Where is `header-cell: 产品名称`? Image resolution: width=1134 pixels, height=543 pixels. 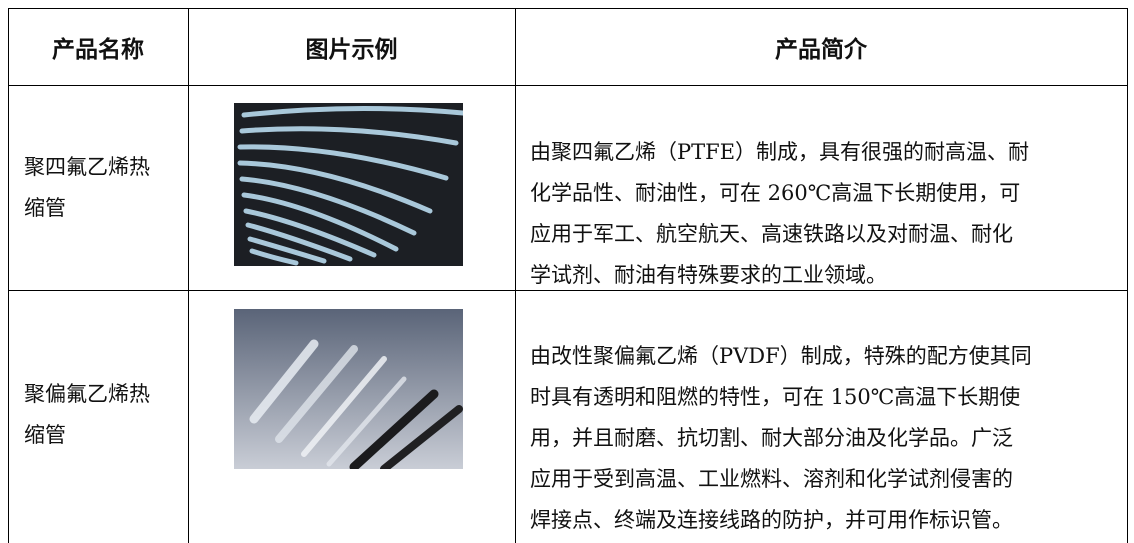
header-cell: 产品名称 is located at coordinates (98, 49).